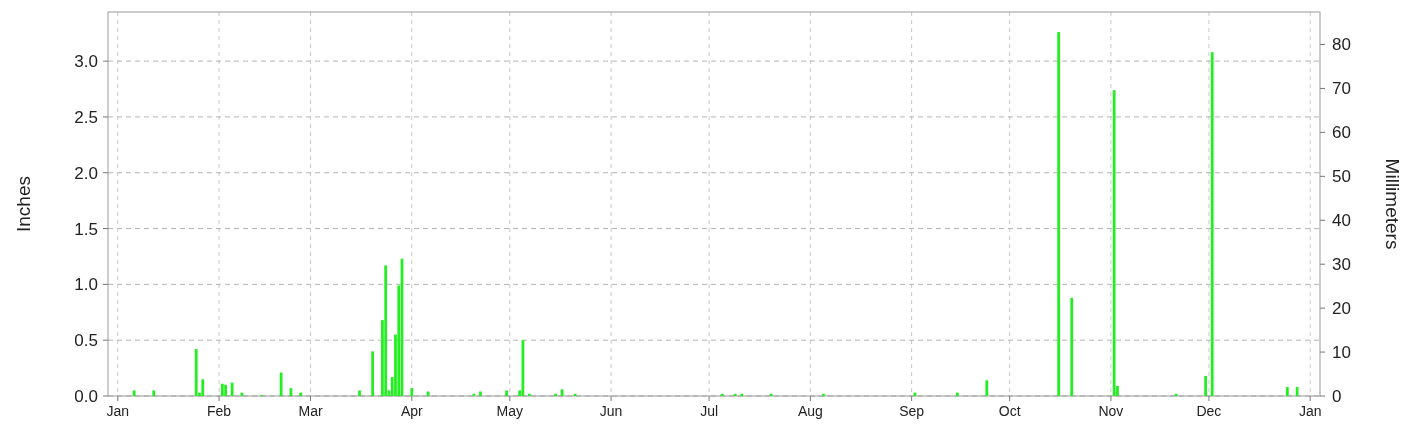  What do you see at coordinates (1209, 411) in the screenshot?
I see `x-tick-label: Dec` at bounding box center [1209, 411].